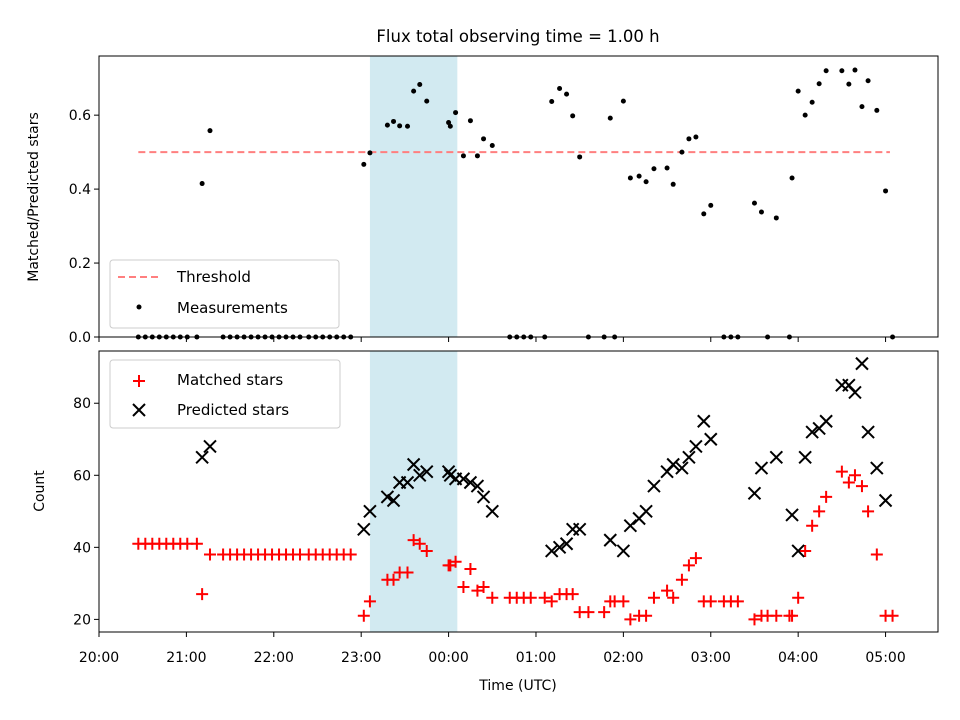  I want to click on xtick-label: 20:00, so click(99, 658).